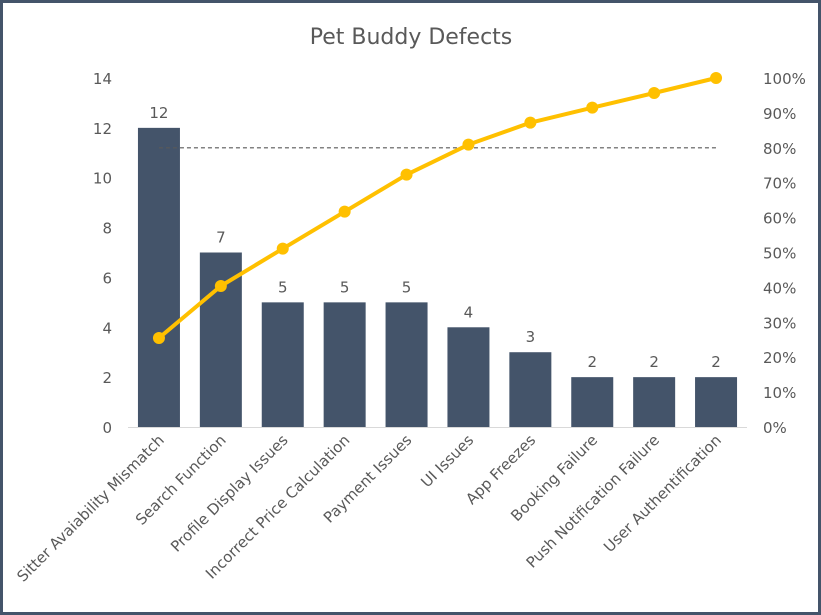  I want to click on right-axis: 0% 10% 20% 30% 40% 50% 60% 70% 80% 90% 100%, so click(784, 253).